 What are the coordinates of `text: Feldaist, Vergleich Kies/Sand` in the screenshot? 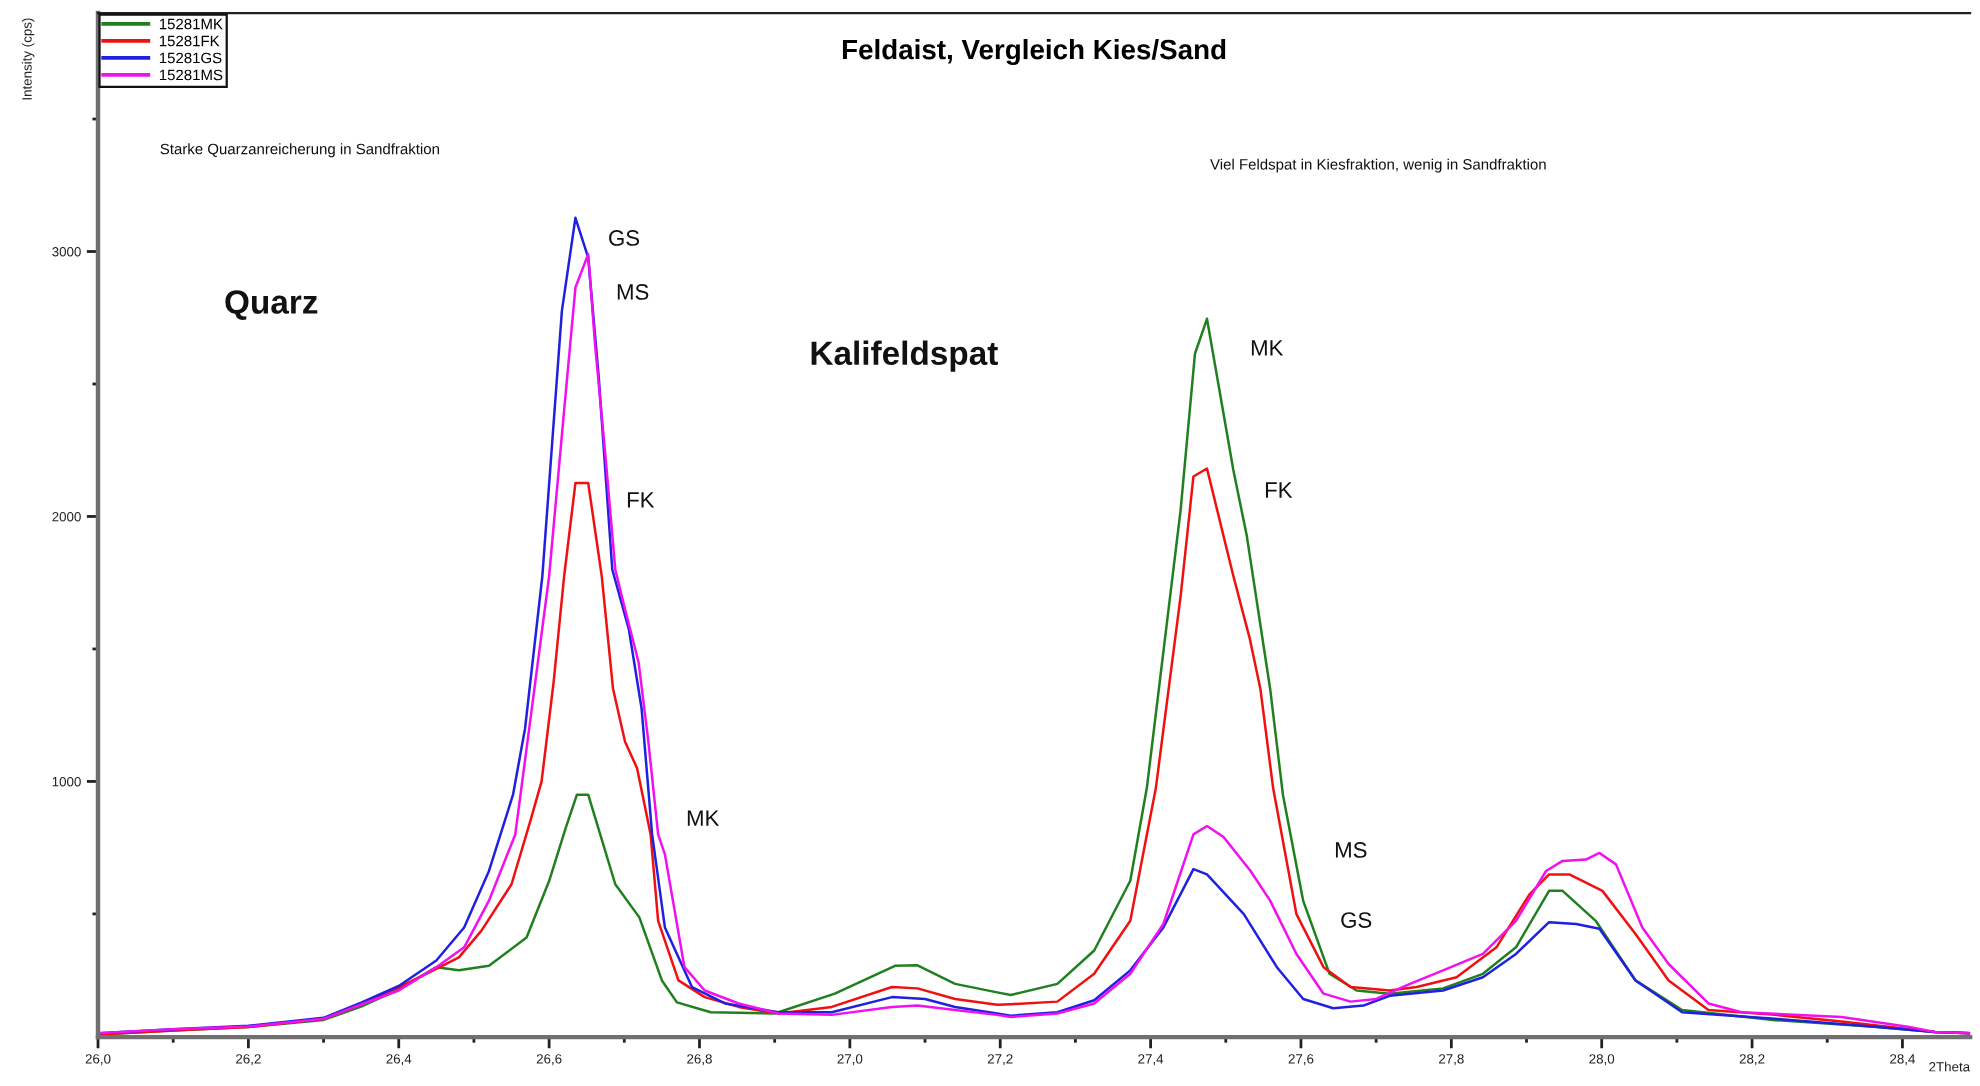 It's located at (1034, 51).